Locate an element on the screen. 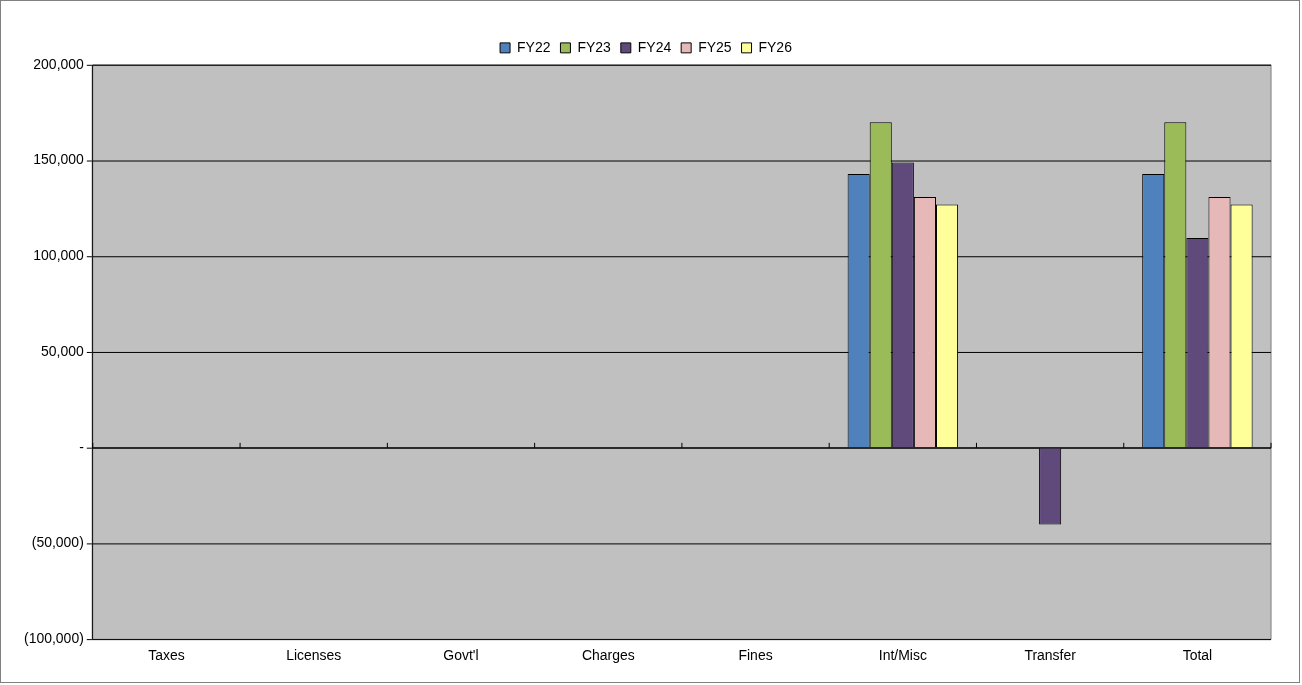 The width and height of the screenshot is (1302, 685). y-tick-label: - is located at coordinates (82, 446).